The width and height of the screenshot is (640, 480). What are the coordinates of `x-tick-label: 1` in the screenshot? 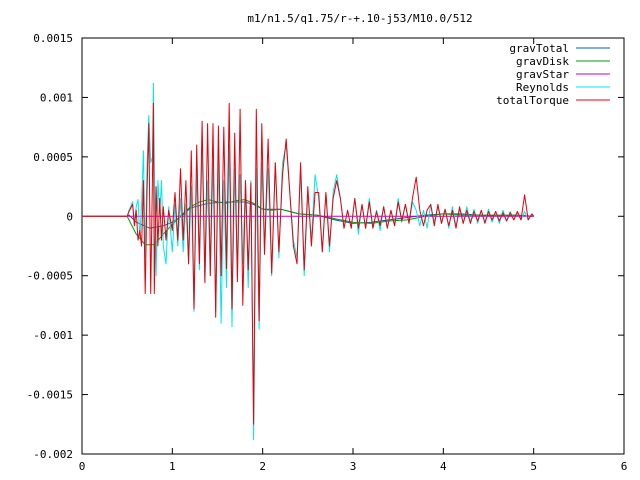 It's located at (172, 466).